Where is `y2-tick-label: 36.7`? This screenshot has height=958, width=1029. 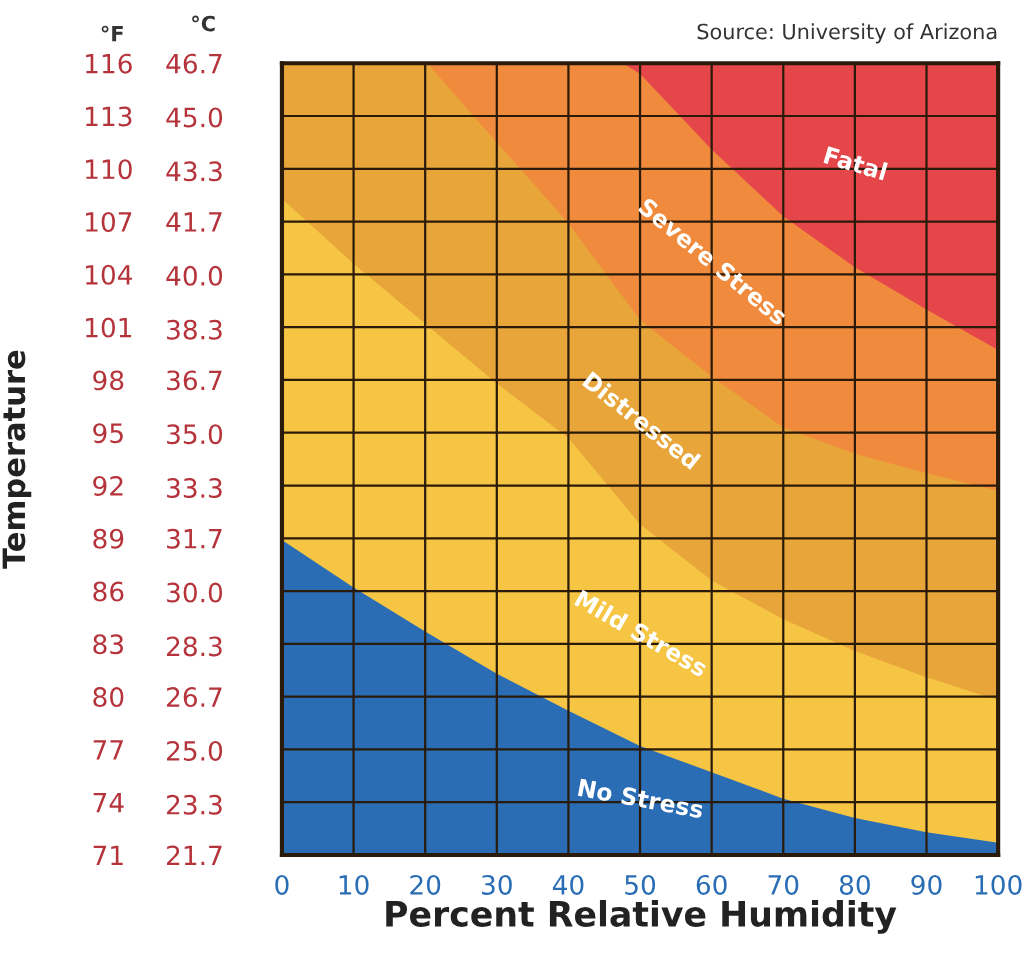 y2-tick-label: 36.7 is located at coordinates (194, 380).